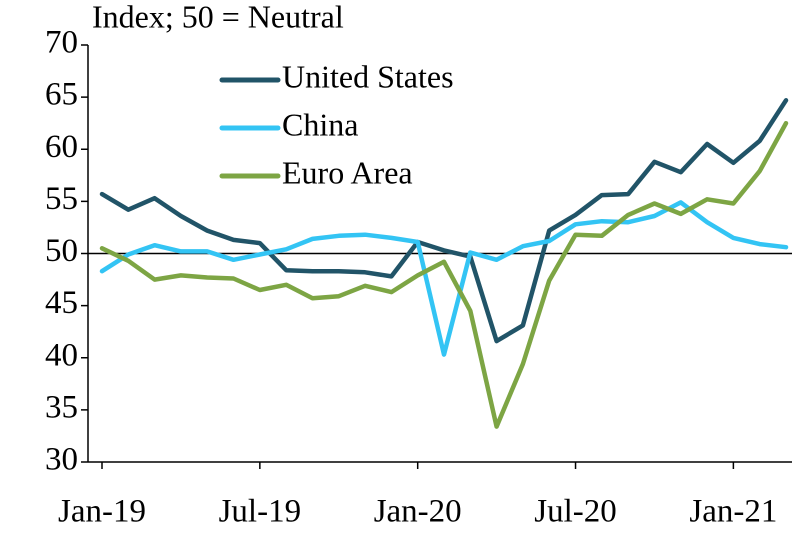 Image resolution: width=794 pixels, height=534 pixels. I want to click on x-tick-label: Jan-21, so click(733, 512).